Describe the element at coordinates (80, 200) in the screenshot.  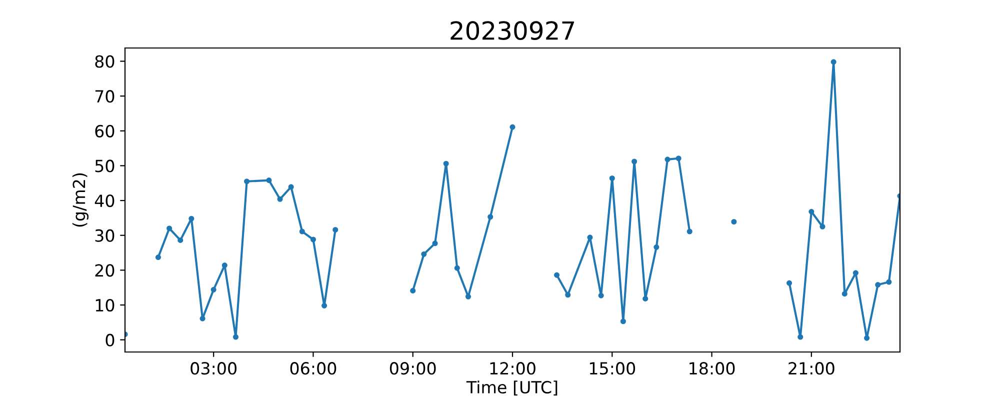
I see `y-axis-title: (g/m2)` at that location.